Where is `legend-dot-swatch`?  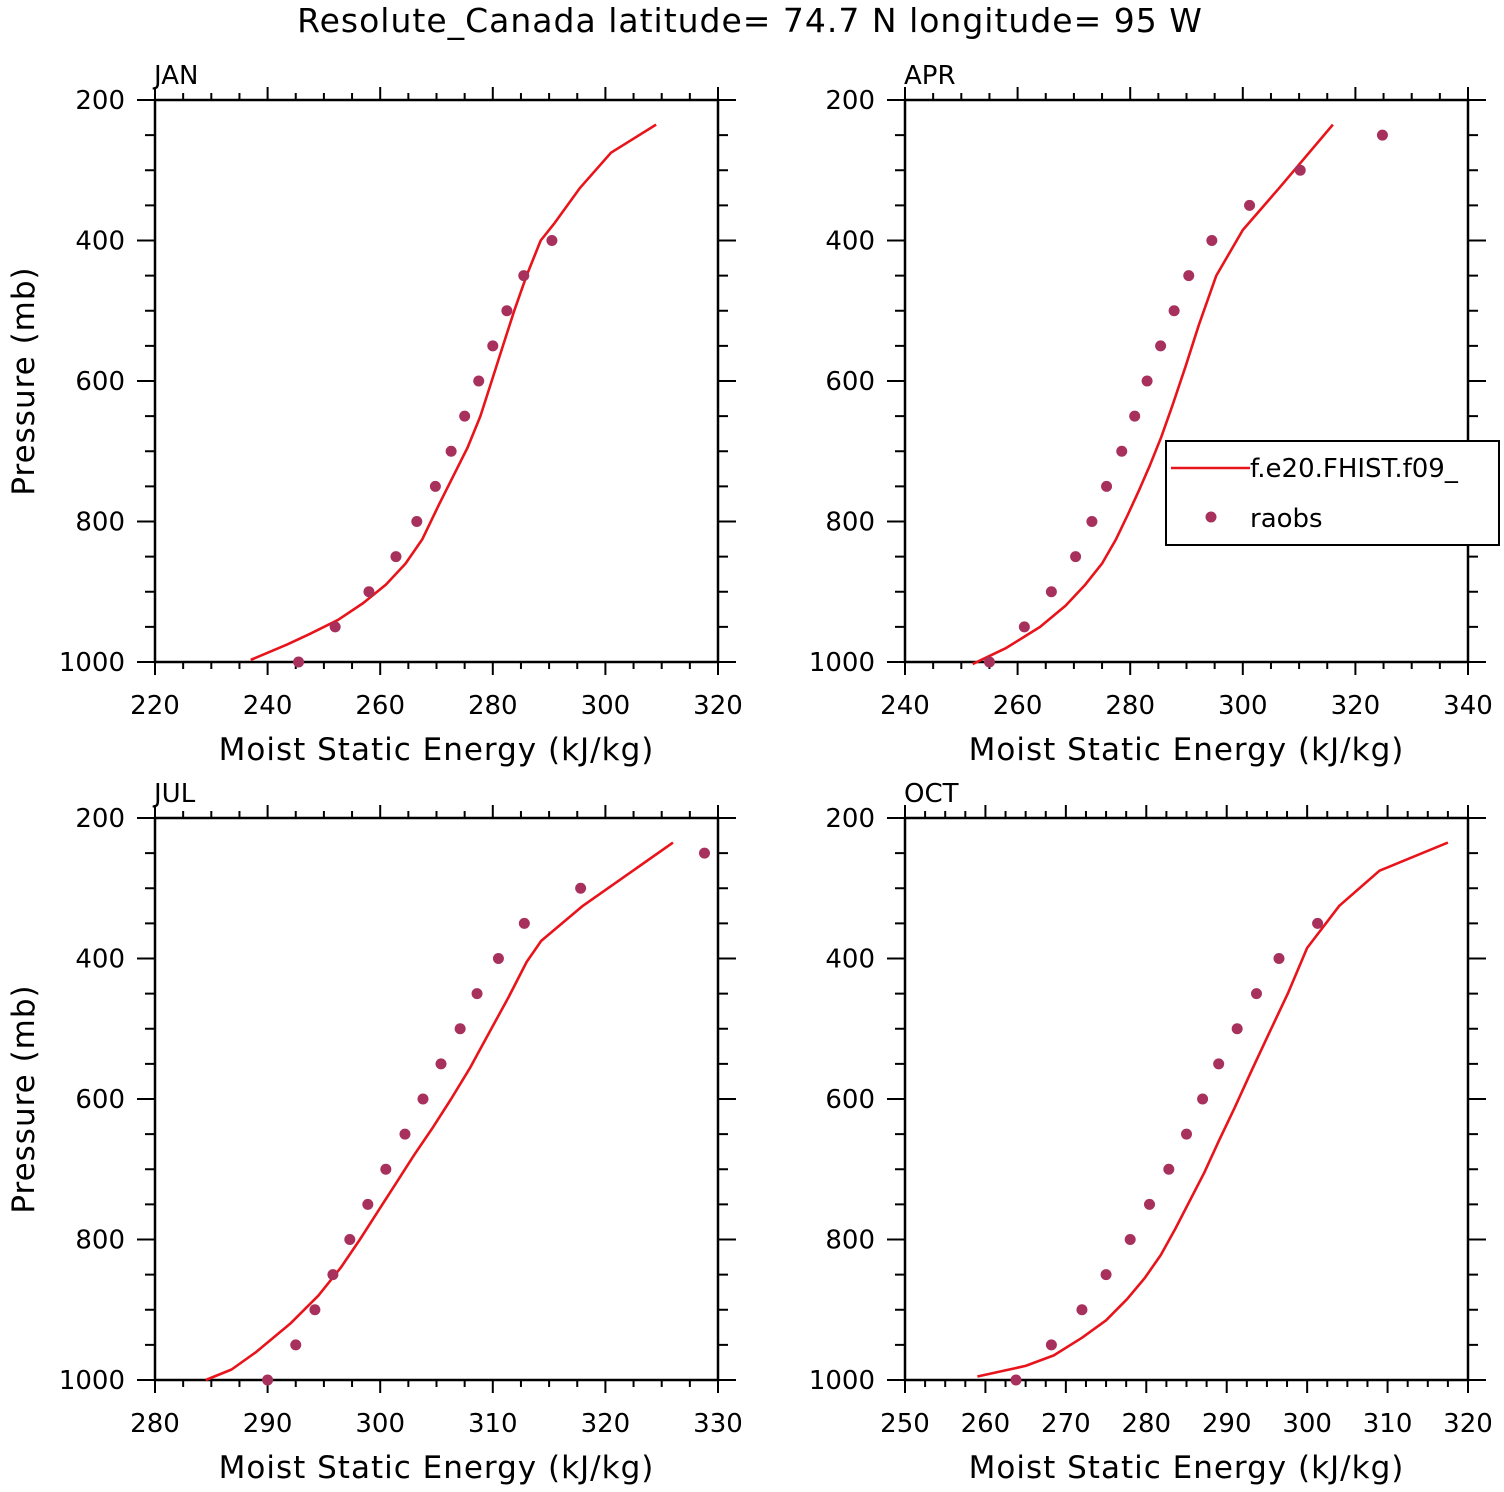 legend-dot-swatch is located at coordinates (1211, 517).